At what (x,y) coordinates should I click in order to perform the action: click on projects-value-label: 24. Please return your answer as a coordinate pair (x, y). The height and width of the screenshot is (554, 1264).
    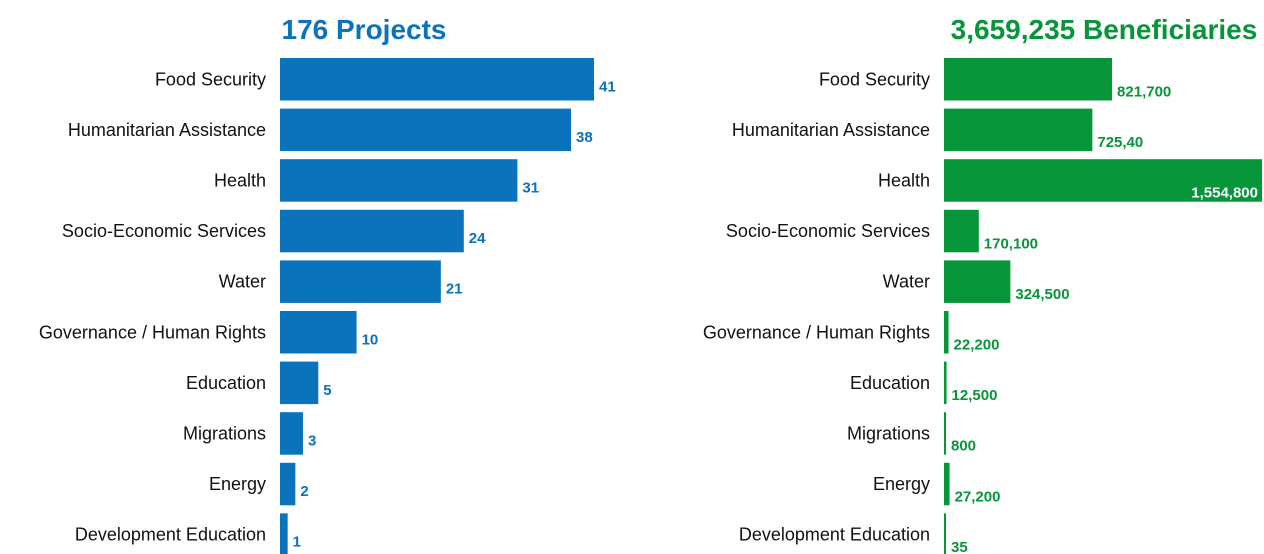
    Looking at the image, I should click on (477, 238).